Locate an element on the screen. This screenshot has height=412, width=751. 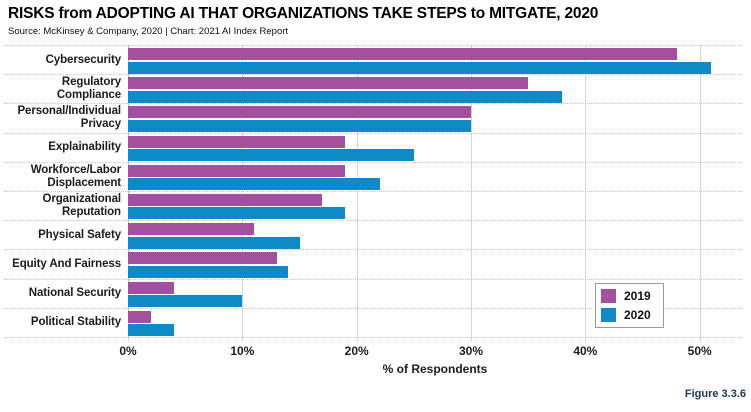
category-row: Workforce/Labor Displacement is located at coordinates (373, 176).